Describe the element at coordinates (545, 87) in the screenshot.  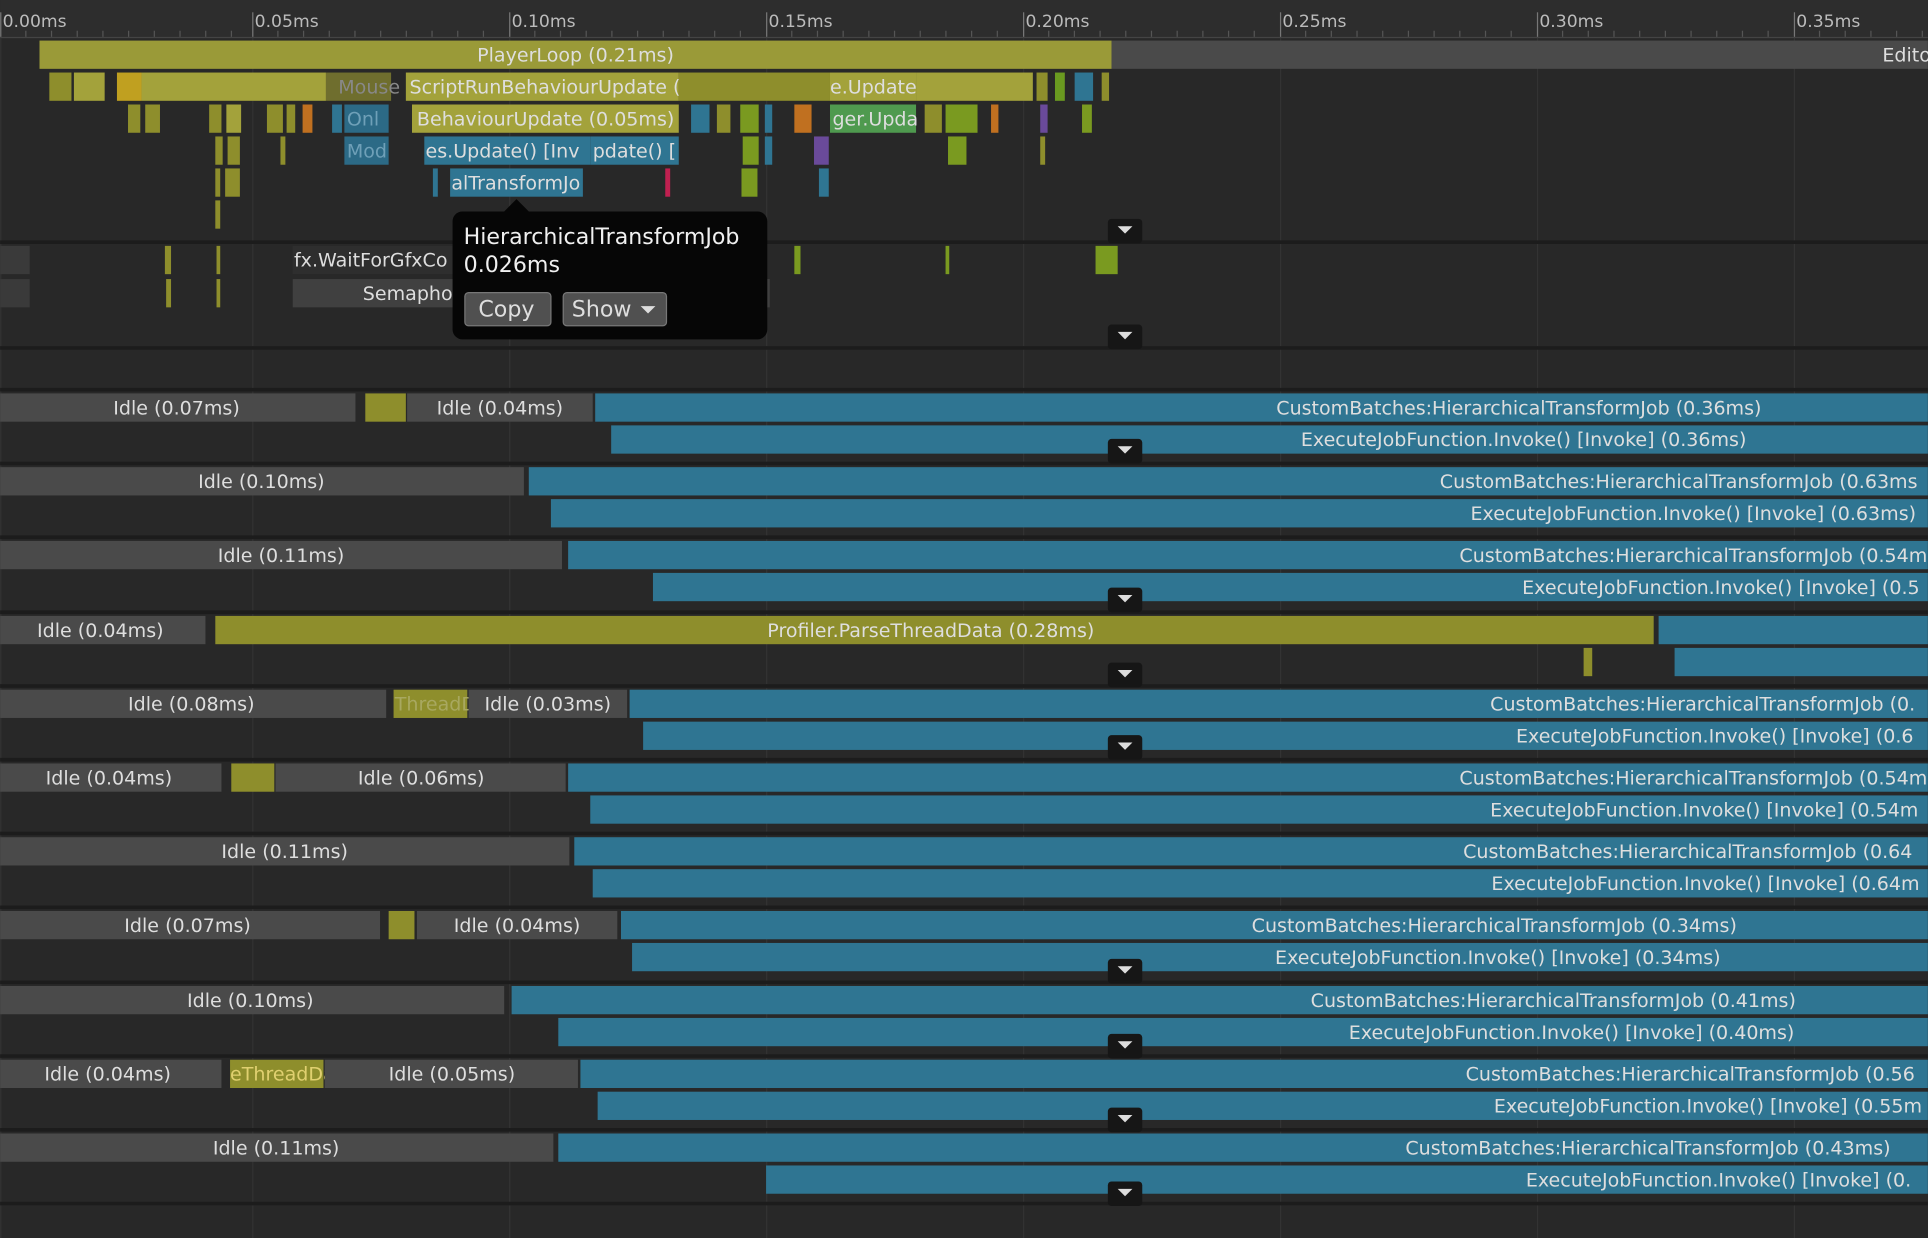
I see `block-label: ScriptRunBehaviourUpdate (` at that location.